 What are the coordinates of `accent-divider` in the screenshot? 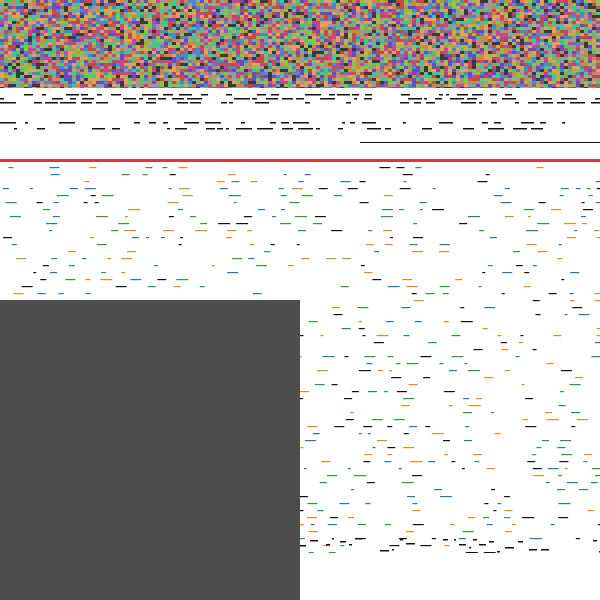 It's located at (300, 160).